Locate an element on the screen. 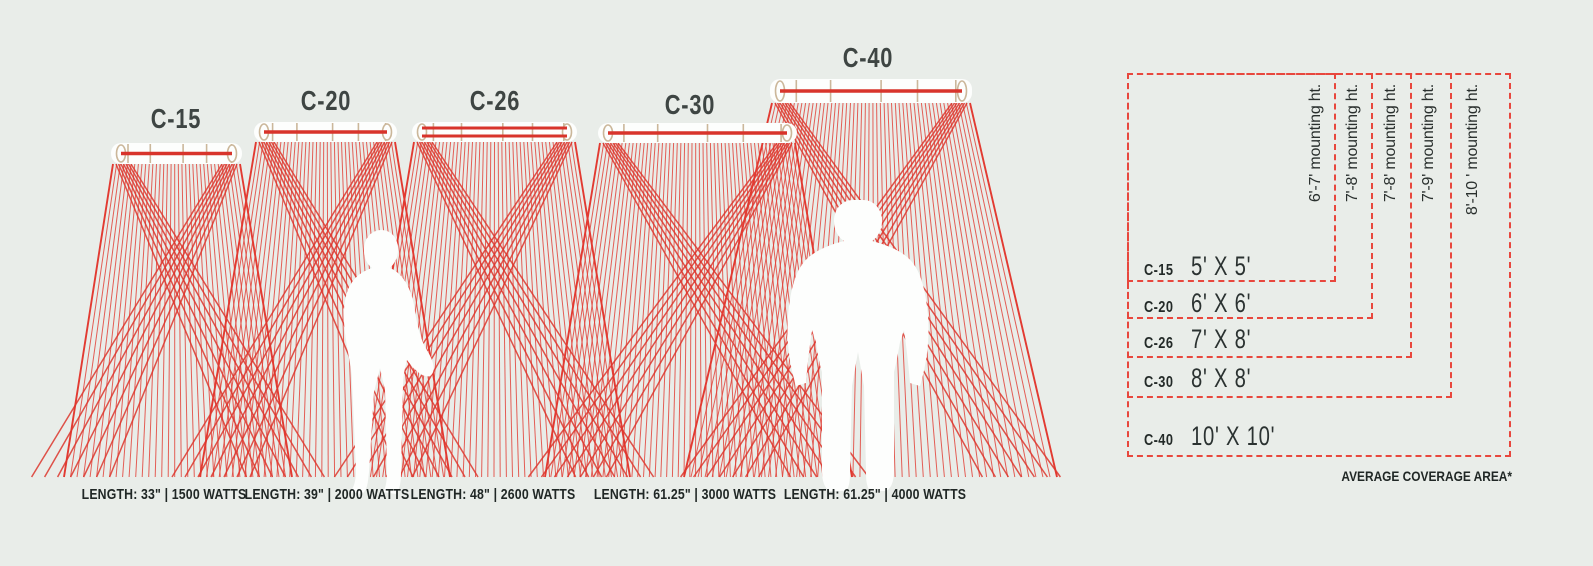 Image resolution: width=1593 pixels, height=566 pixels. heater-bar-c26 is located at coordinates (494, 132).